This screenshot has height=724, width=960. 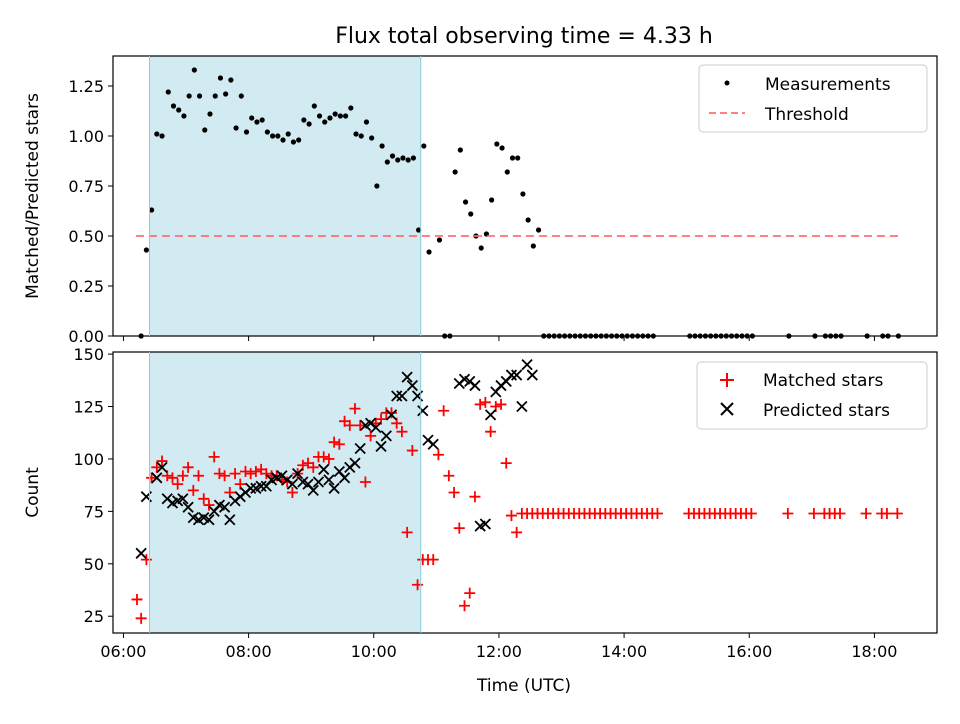 I want to click on x-tick-label: 08:00, so click(x=249, y=651).